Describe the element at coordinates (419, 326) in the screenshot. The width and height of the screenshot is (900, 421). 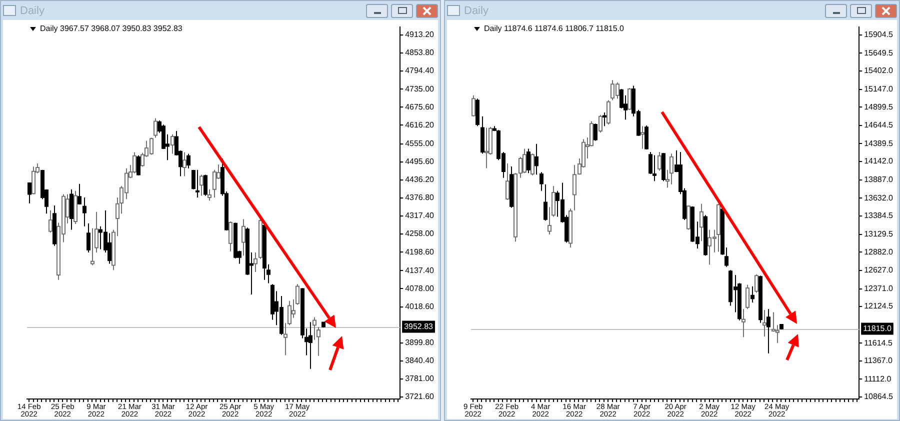
I see `ref-line-label: 3952.83` at that location.